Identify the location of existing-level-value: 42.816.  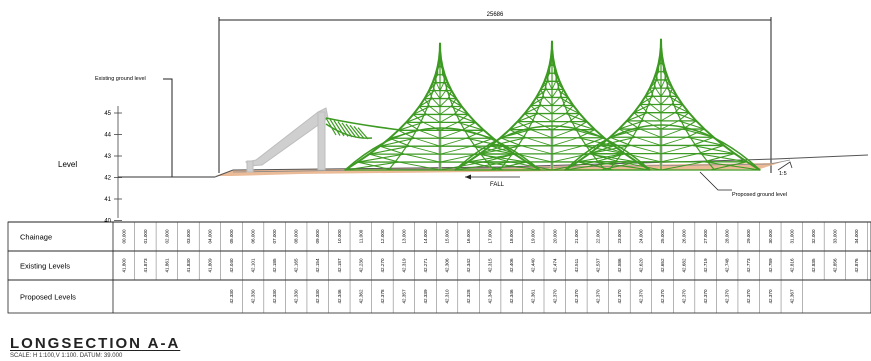
(791, 265).